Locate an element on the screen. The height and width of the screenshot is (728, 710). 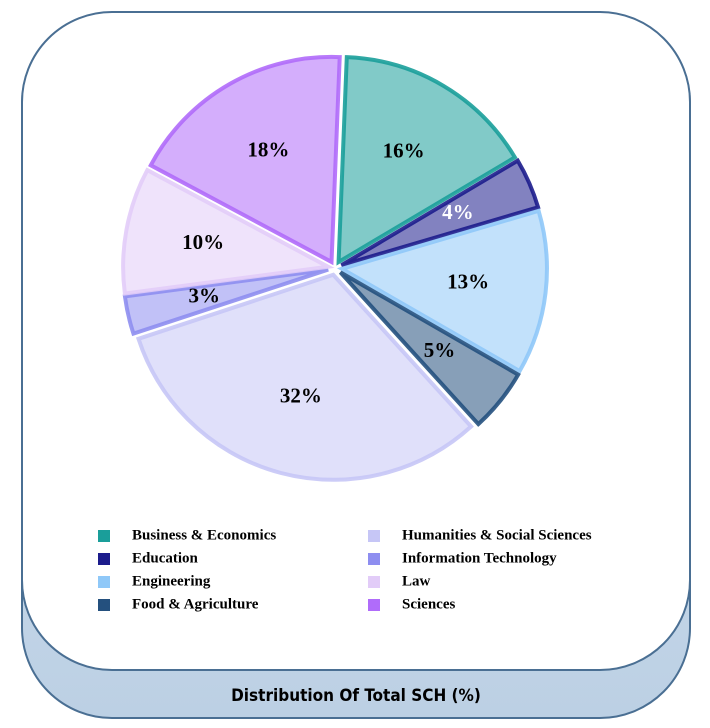
data-label: 13% is located at coordinates (468, 282).